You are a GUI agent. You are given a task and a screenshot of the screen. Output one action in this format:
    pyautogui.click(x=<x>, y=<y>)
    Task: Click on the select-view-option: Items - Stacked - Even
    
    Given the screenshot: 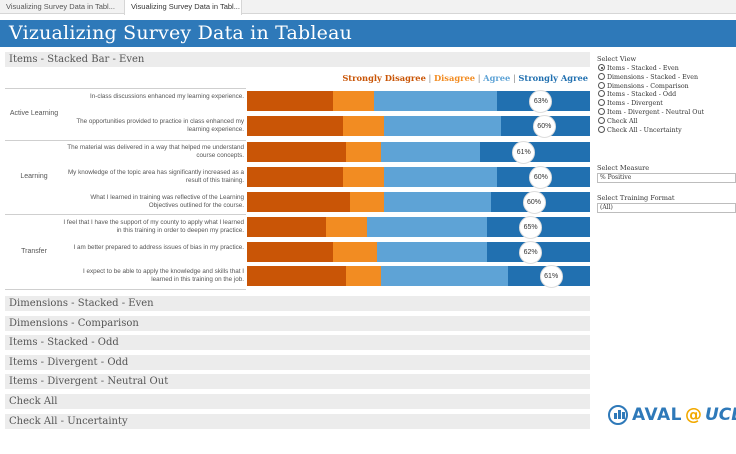 What is the action you would take?
    pyautogui.click(x=638, y=68)
    